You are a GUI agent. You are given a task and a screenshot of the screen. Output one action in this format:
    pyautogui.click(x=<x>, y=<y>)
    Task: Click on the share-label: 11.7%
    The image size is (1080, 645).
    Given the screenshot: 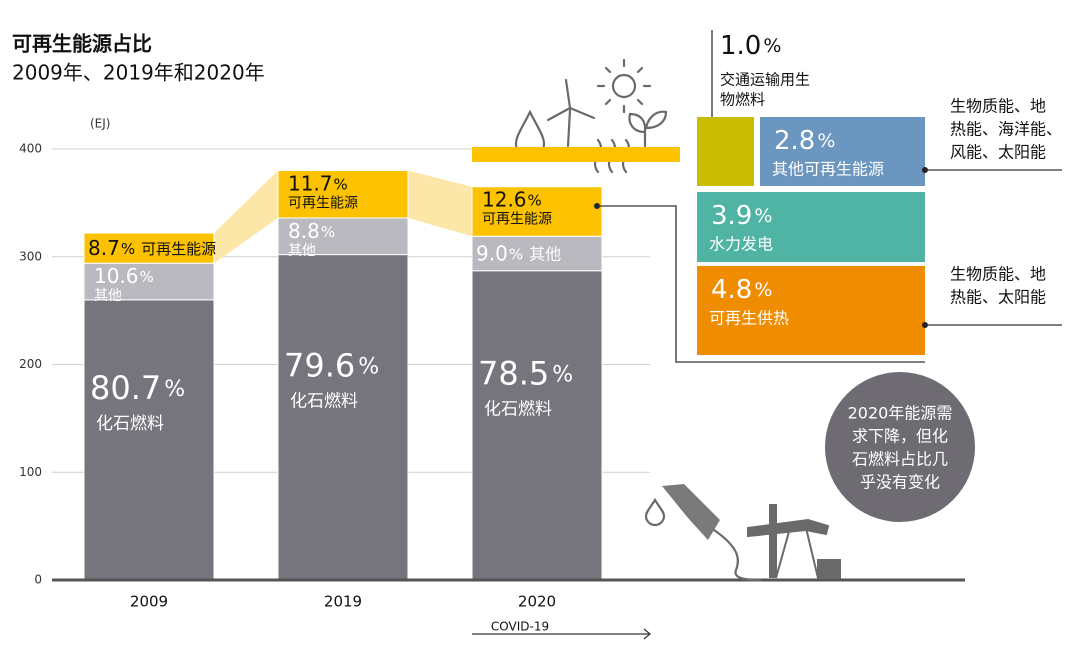 What is the action you would take?
    pyautogui.click(x=318, y=183)
    